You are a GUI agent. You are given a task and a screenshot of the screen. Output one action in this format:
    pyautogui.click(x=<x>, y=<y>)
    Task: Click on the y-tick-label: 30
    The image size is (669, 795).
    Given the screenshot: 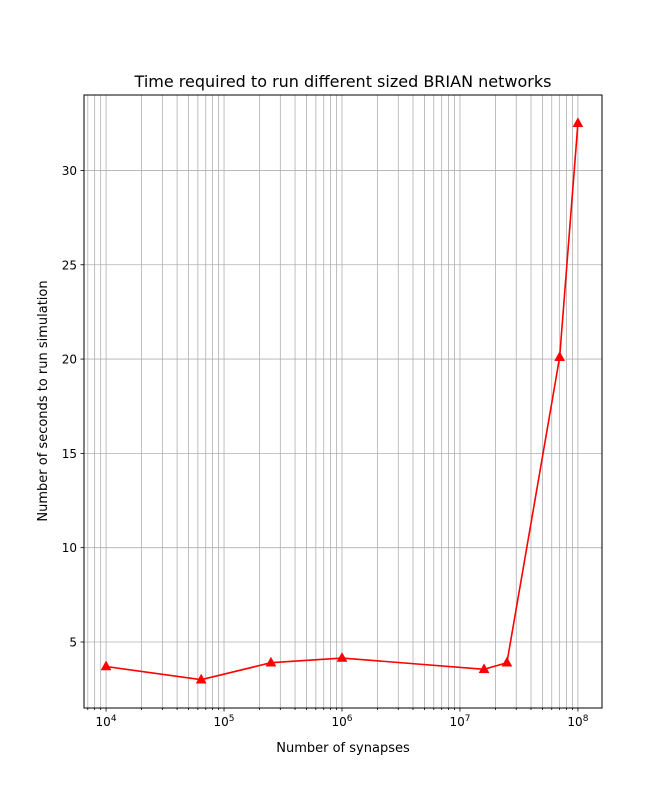 What is the action you would take?
    pyautogui.click(x=69, y=171)
    